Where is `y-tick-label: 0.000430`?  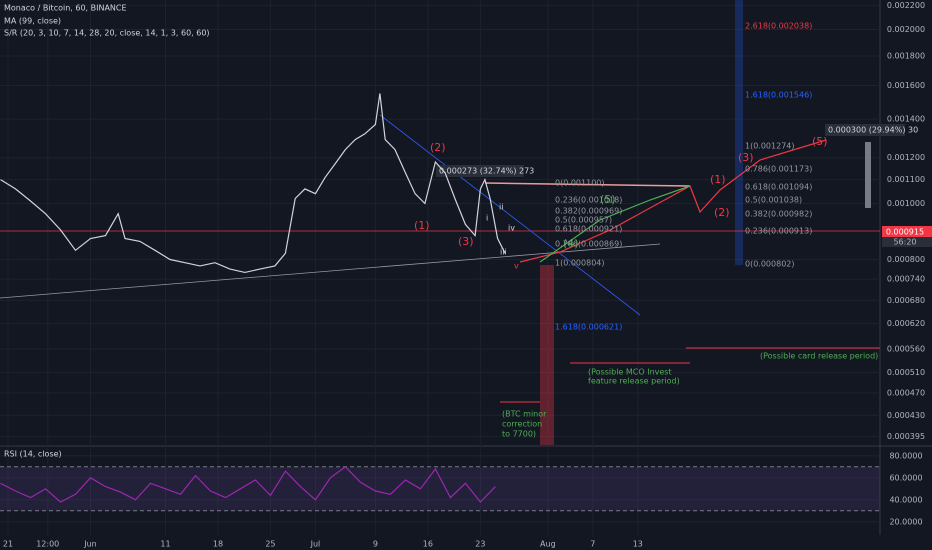 y-tick-label: 0.000430 is located at coordinates (906, 415).